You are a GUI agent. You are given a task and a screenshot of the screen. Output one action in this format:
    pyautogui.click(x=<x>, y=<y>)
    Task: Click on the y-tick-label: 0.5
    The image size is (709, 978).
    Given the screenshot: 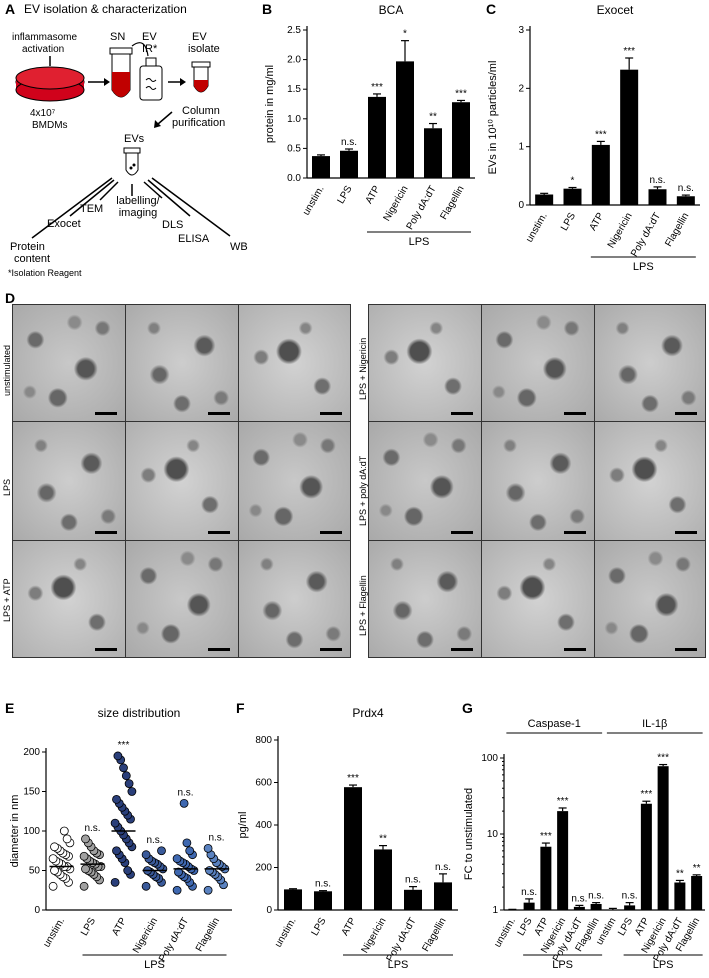 What is the action you would take?
    pyautogui.click(x=294, y=148)
    